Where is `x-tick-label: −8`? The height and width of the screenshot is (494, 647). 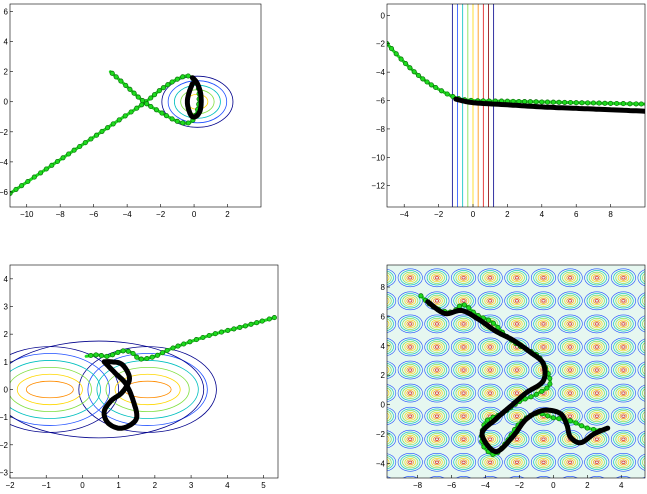 x-tick-label: −8 is located at coordinates (418, 485).